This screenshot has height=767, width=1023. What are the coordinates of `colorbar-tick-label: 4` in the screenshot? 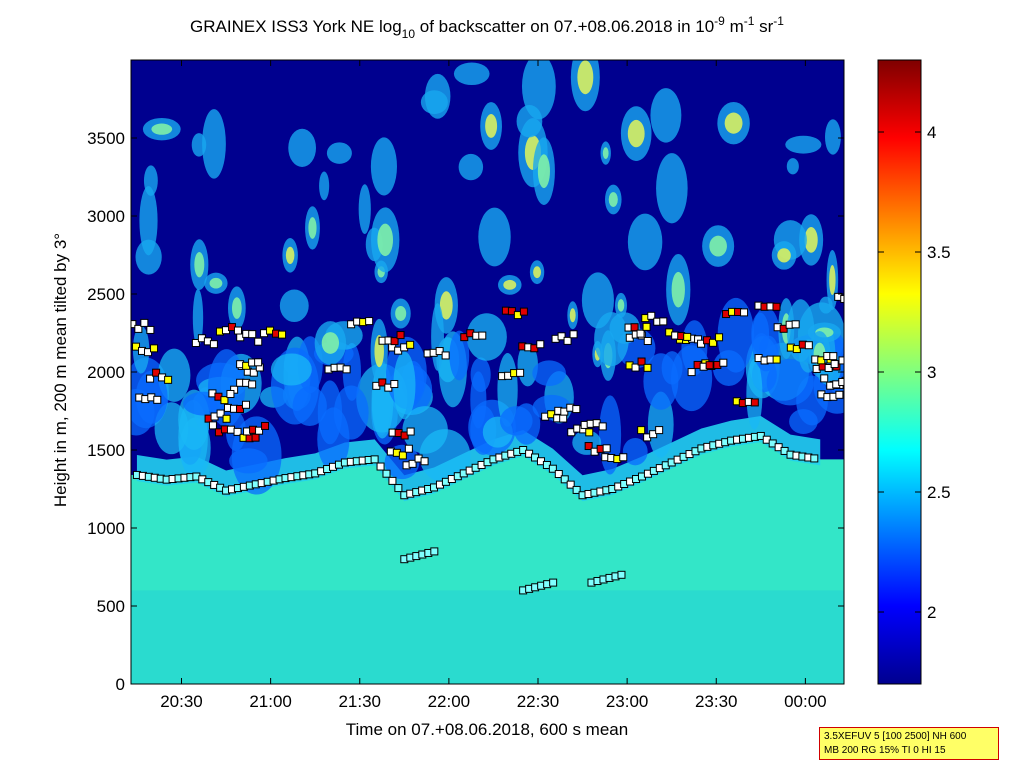 It's located at (931, 132).